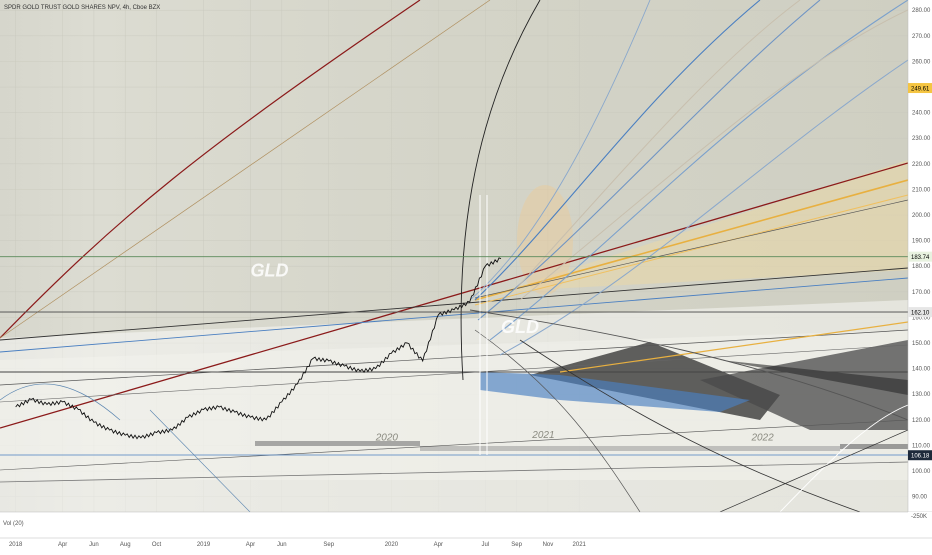 Image resolution: width=932 pixels, height=555 pixels. What do you see at coordinates (921, 242) in the screenshot?
I see `y-tick-label: 190.00` at bounding box center [921, 242].